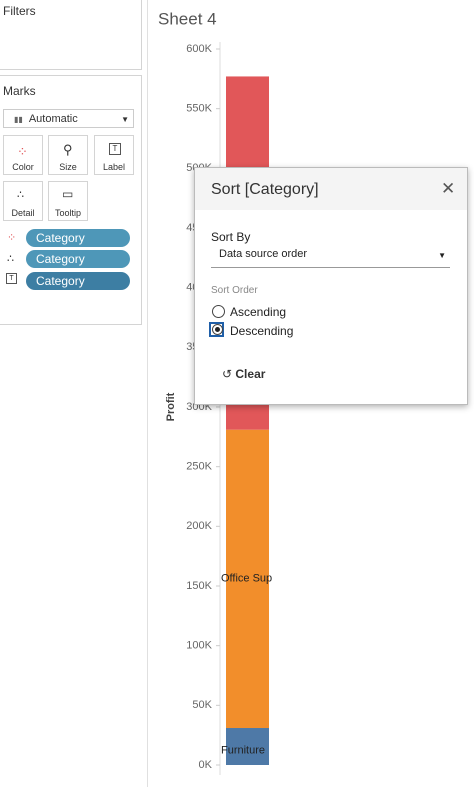 Image resolution: width=474 pixels, height=787 pixels. I want to click on y-tick-label: 0K, so click(206, 765).